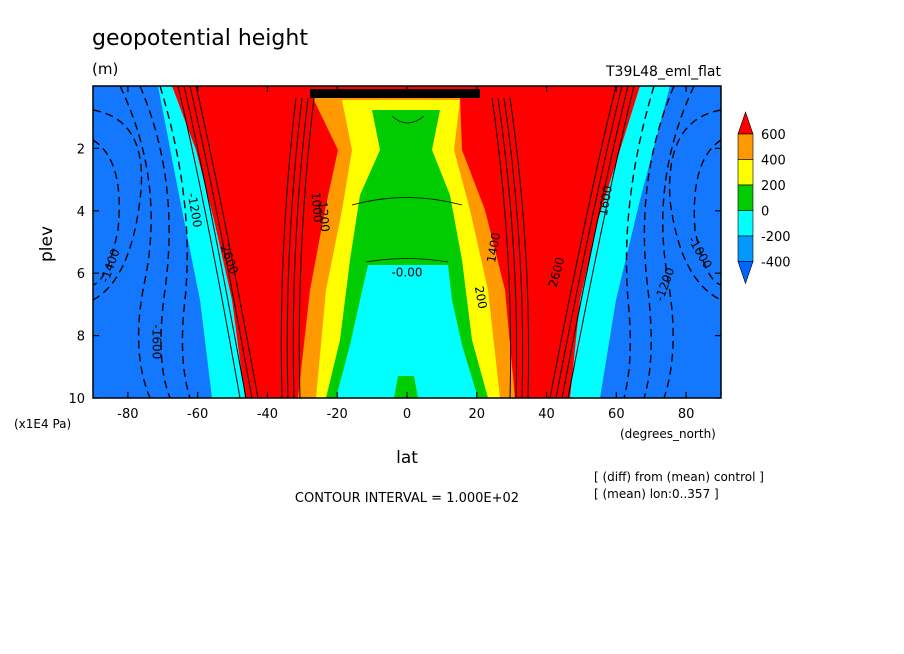 The height and width of the screenshot is (654, 904). What do you see at coordinates (195, 210) in the screenshot?
I see `contour-label: -1200` at bounding box center [195, 210].